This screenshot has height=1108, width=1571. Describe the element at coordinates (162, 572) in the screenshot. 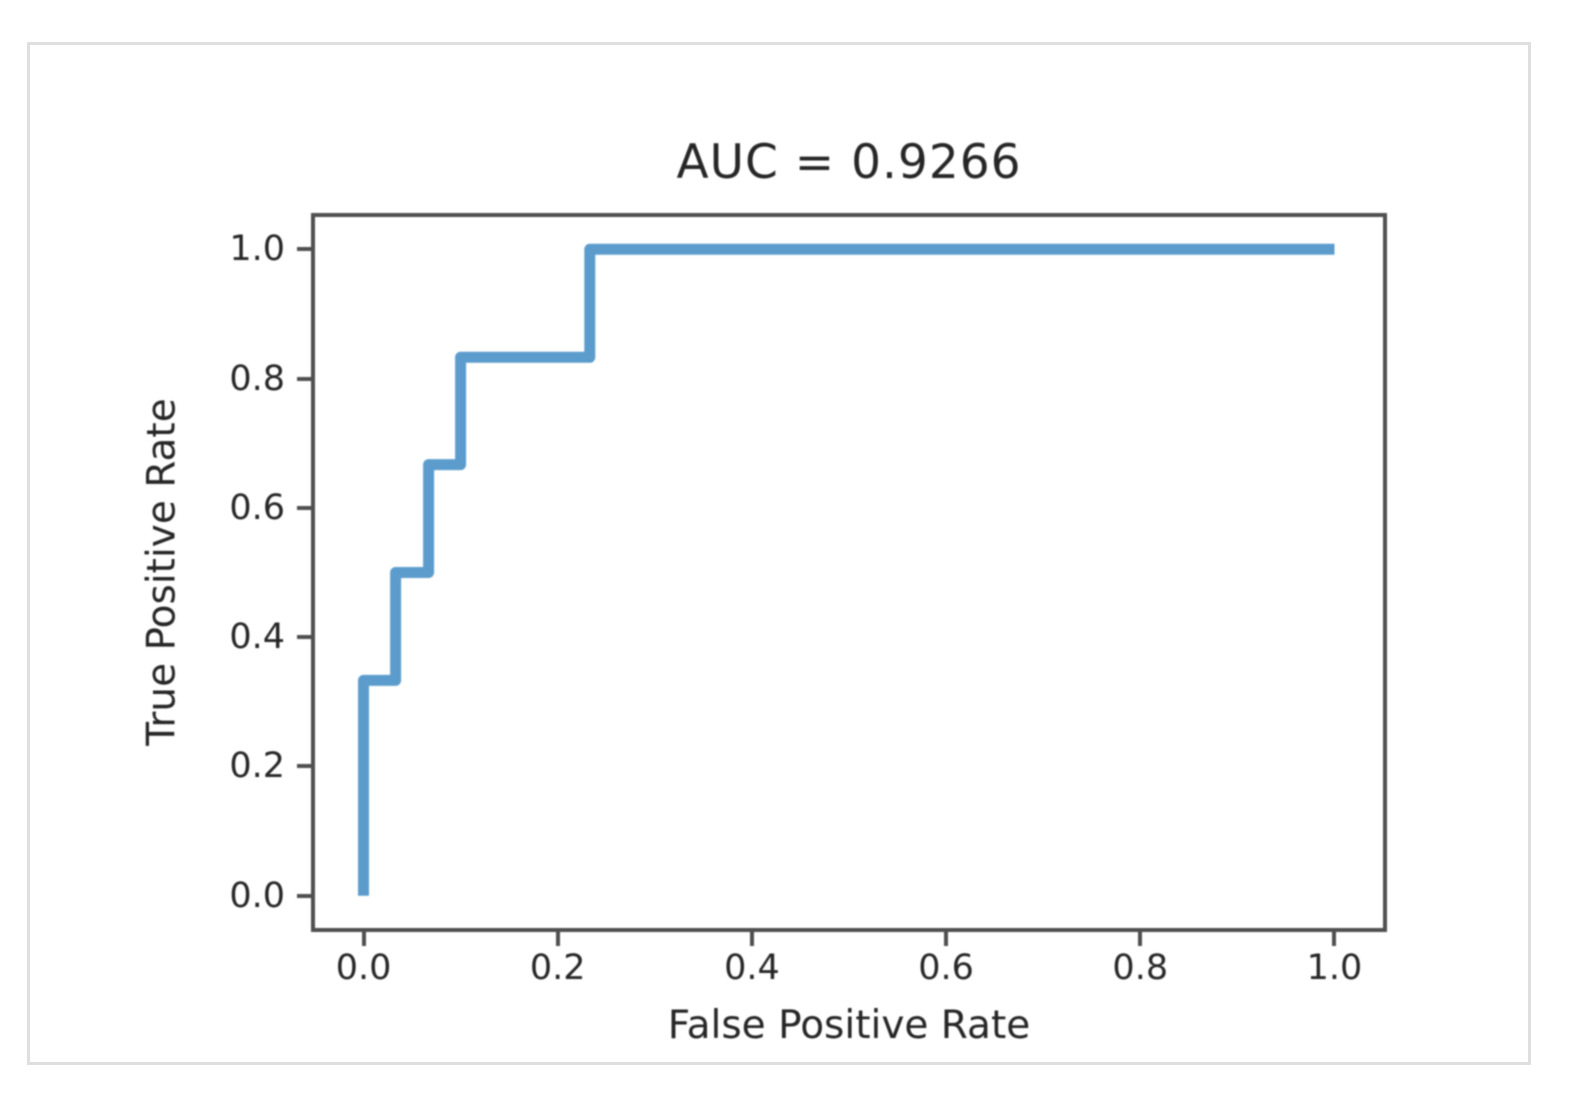

I see `y-axis-label: True Positive Rate` at that location.